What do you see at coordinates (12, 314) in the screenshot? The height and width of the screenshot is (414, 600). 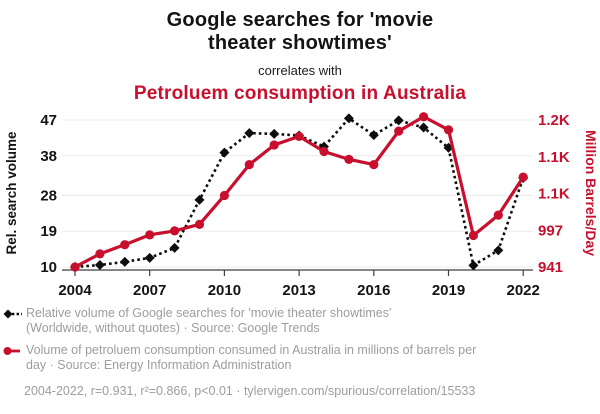 I see `black-diamond-dashed-line-icon` at bounding box center [12, 314].